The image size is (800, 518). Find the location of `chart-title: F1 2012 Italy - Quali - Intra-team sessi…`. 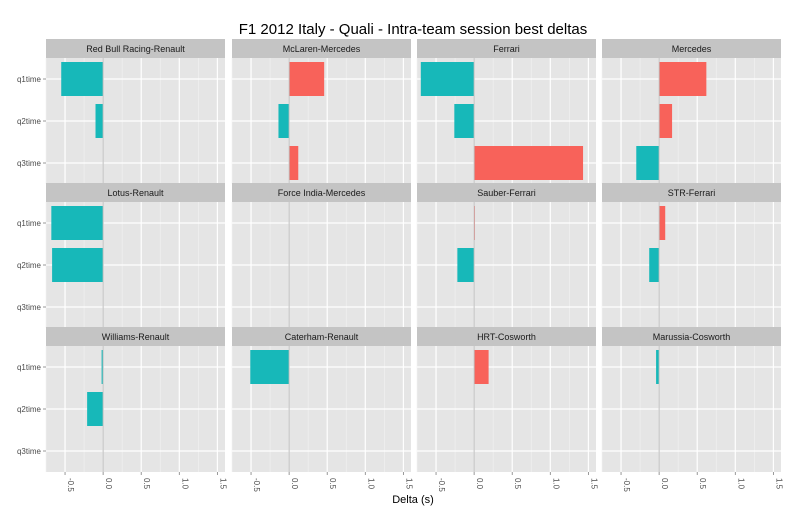

chart-title: F1 2012 Italy - Quali - Intra-team sessi… is located at coordinates (413, 29).